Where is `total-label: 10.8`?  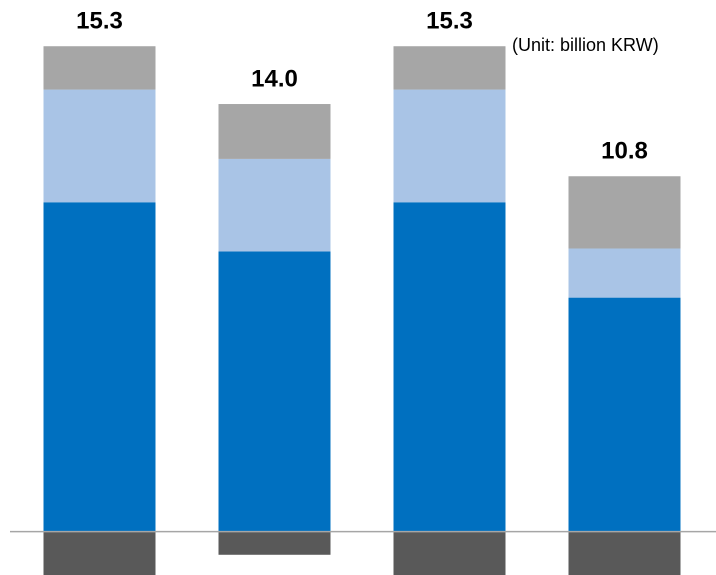 total-label: 10.8 is located at coordinates (624, 151).